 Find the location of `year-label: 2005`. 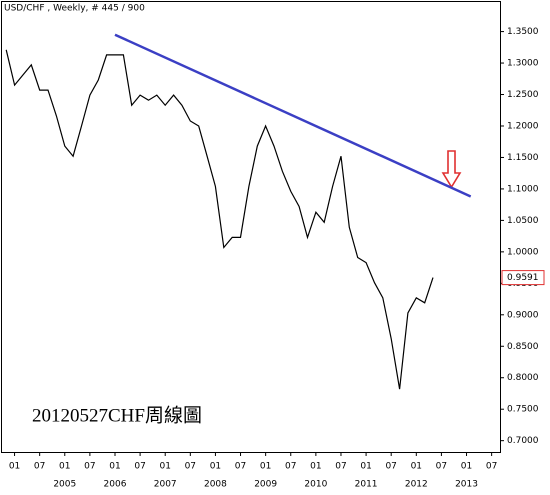

year-label: 2005 is located at coordinates (64, 485).